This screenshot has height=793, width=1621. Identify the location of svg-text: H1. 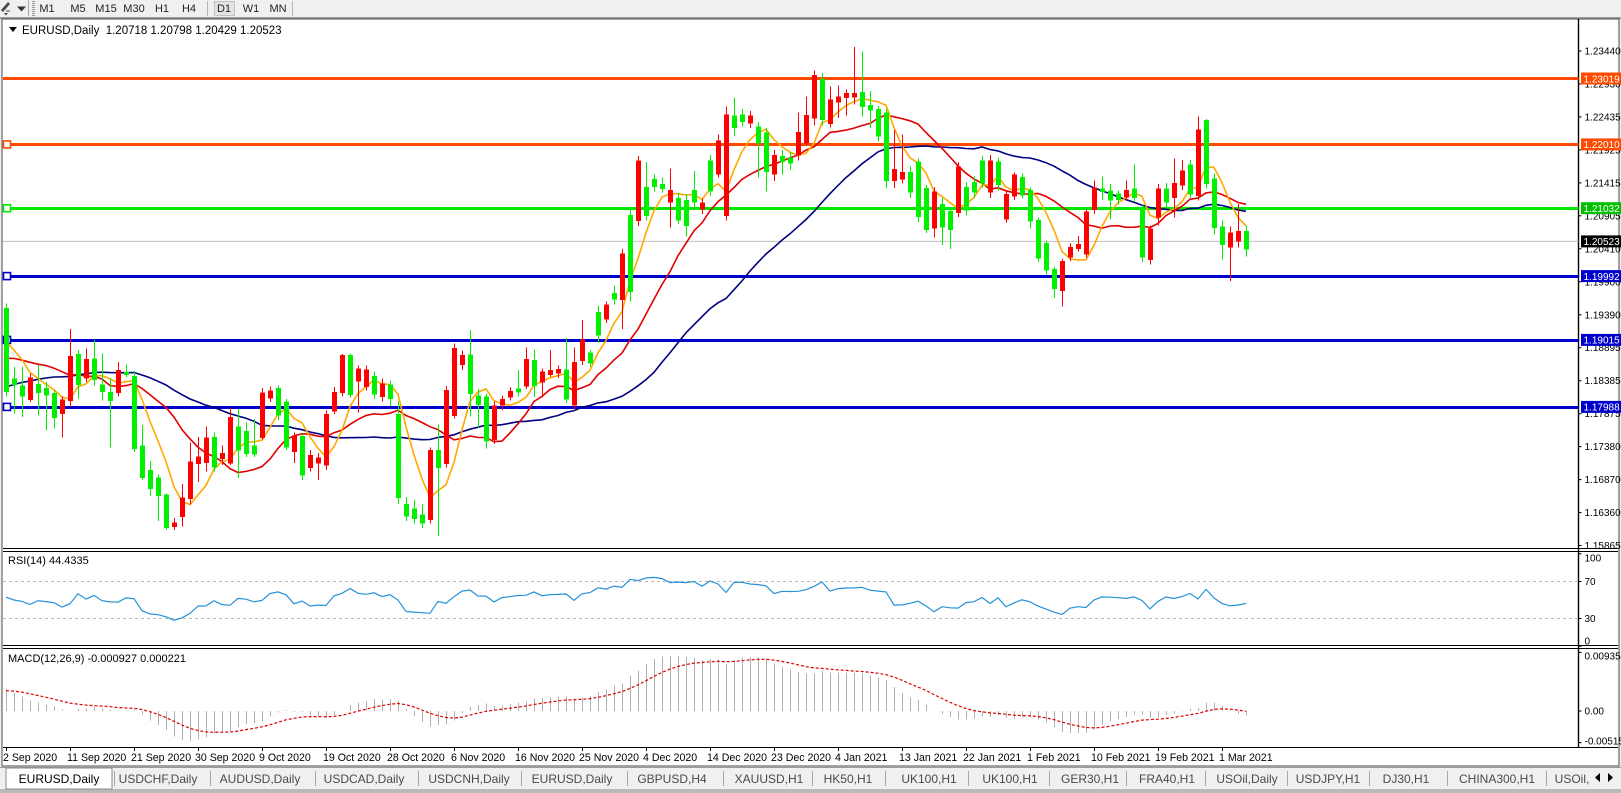
(162, 9).